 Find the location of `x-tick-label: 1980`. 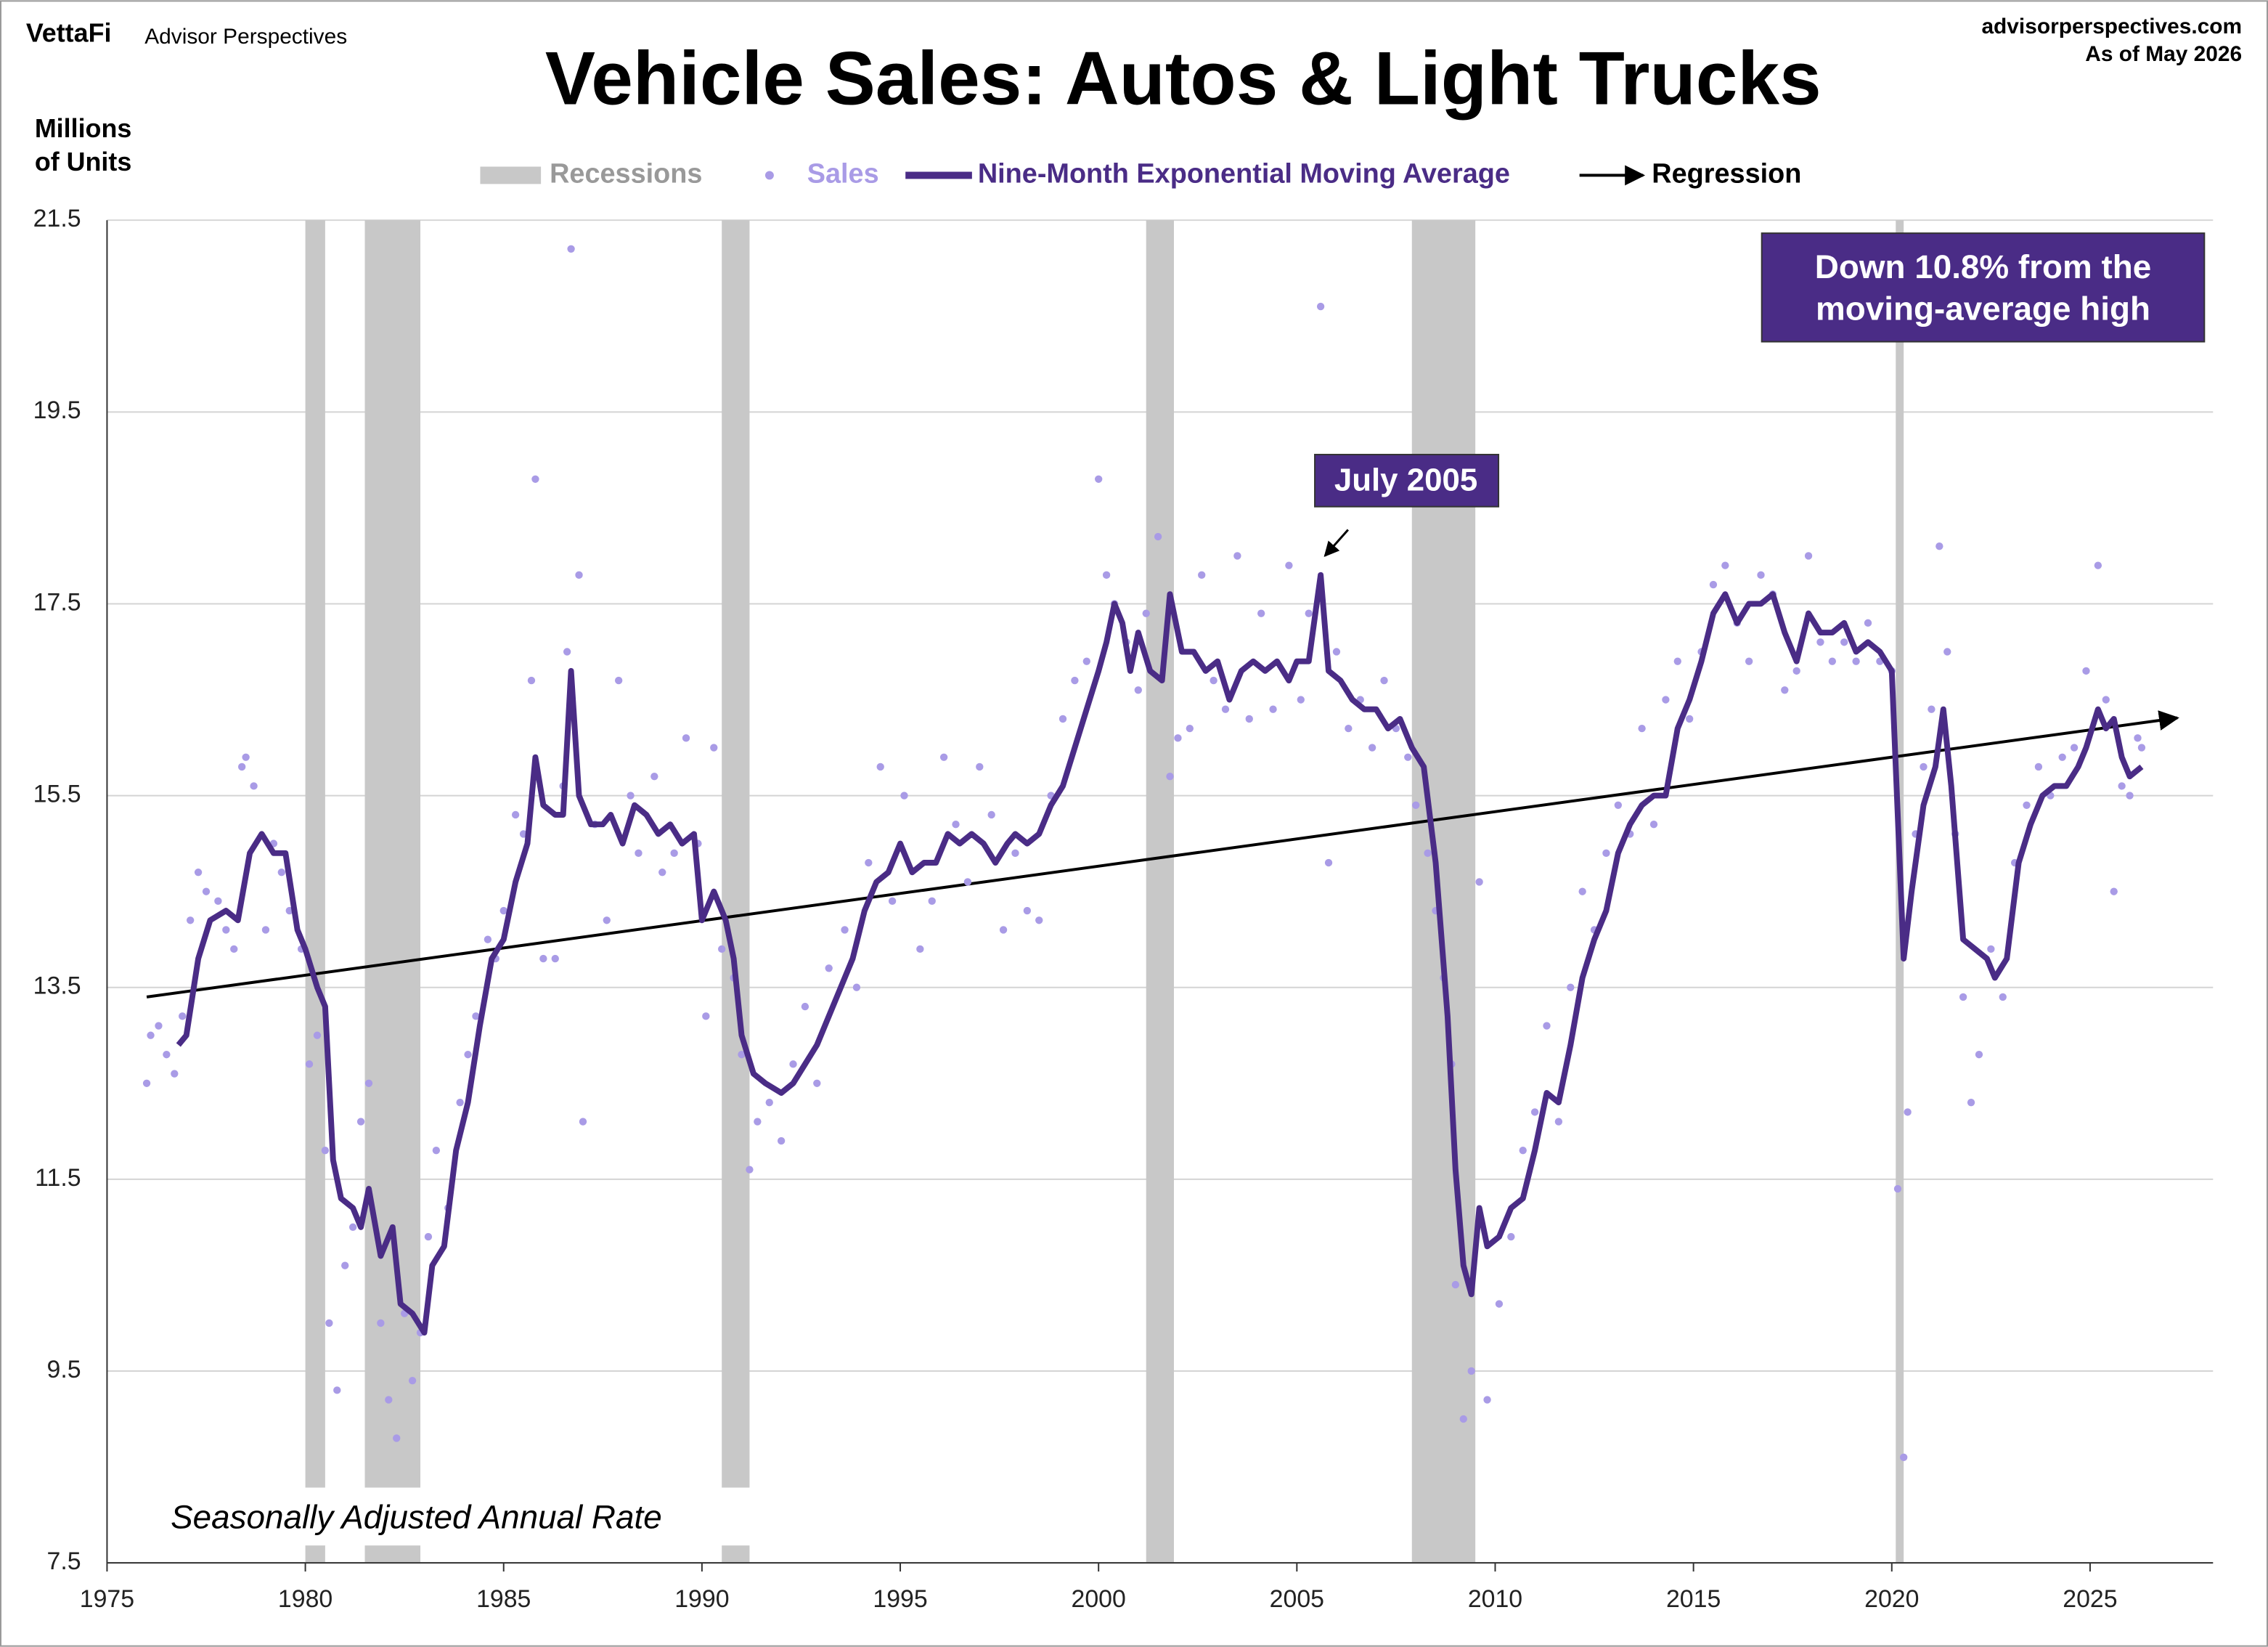

x-tick-label: 1980 is located at coordinates (305, 1599).